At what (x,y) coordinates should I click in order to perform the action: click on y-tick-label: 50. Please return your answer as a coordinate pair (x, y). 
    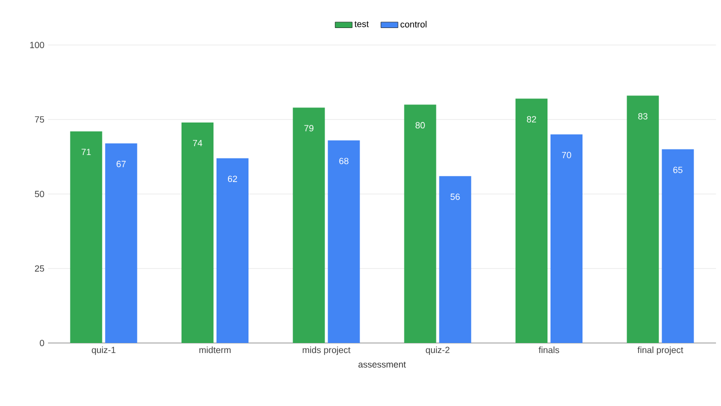
    Looking at the image, I should click on (39, 194).